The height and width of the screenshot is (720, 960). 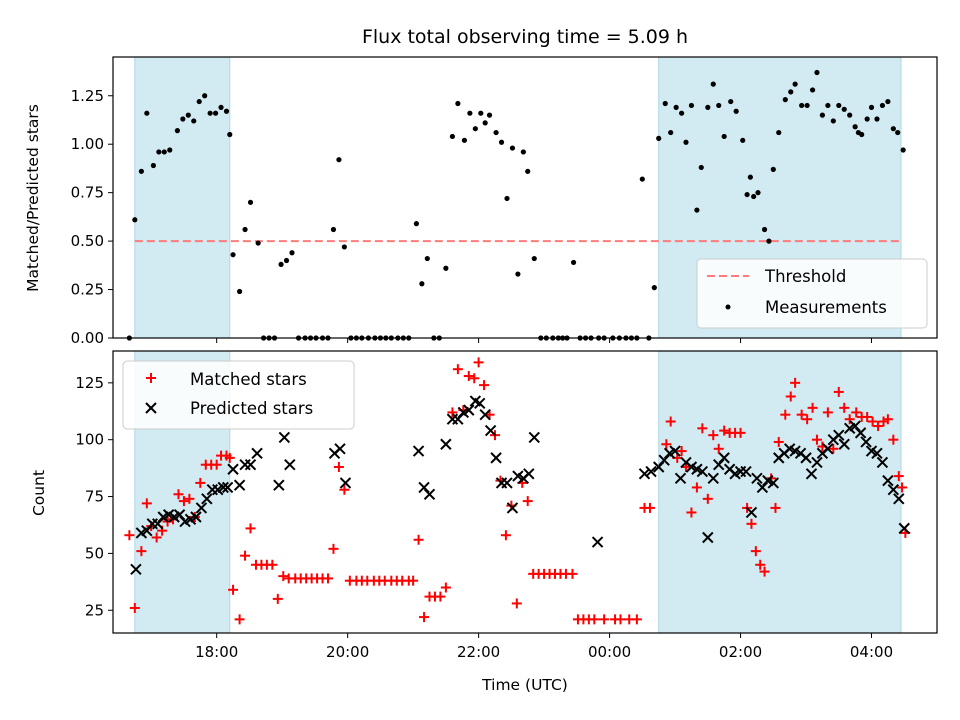 What do you see at coordinates (33, 198) in the screenshot?
I see `top-y-axis-label: Matched/Predicted stars` at bounding box center [33, 198].